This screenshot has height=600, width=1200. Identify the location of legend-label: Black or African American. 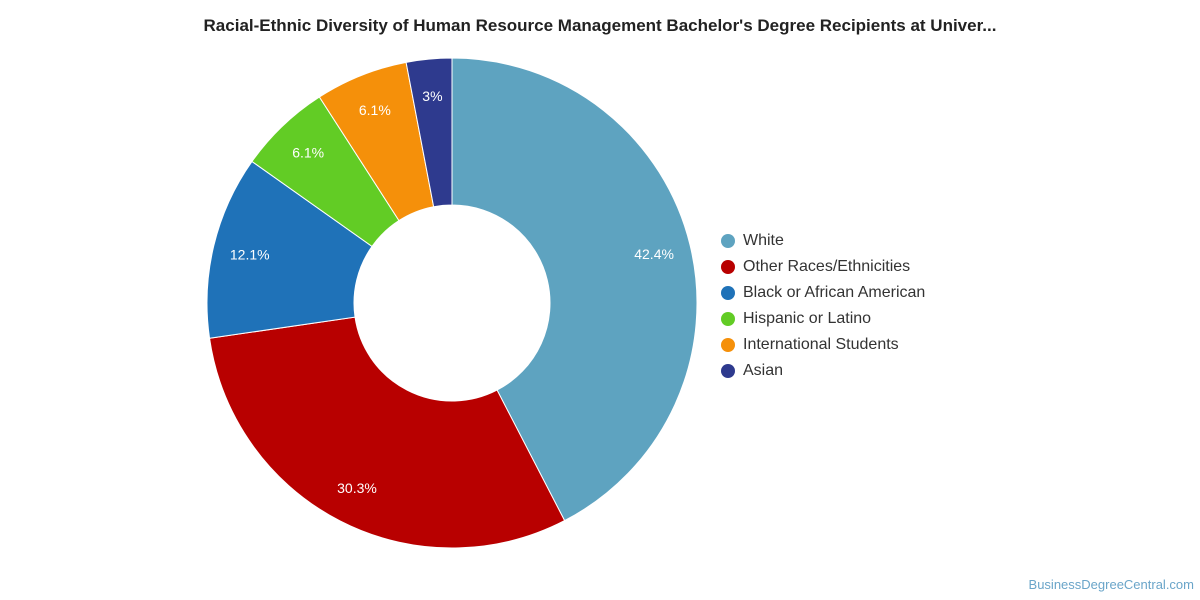
(834, 292).